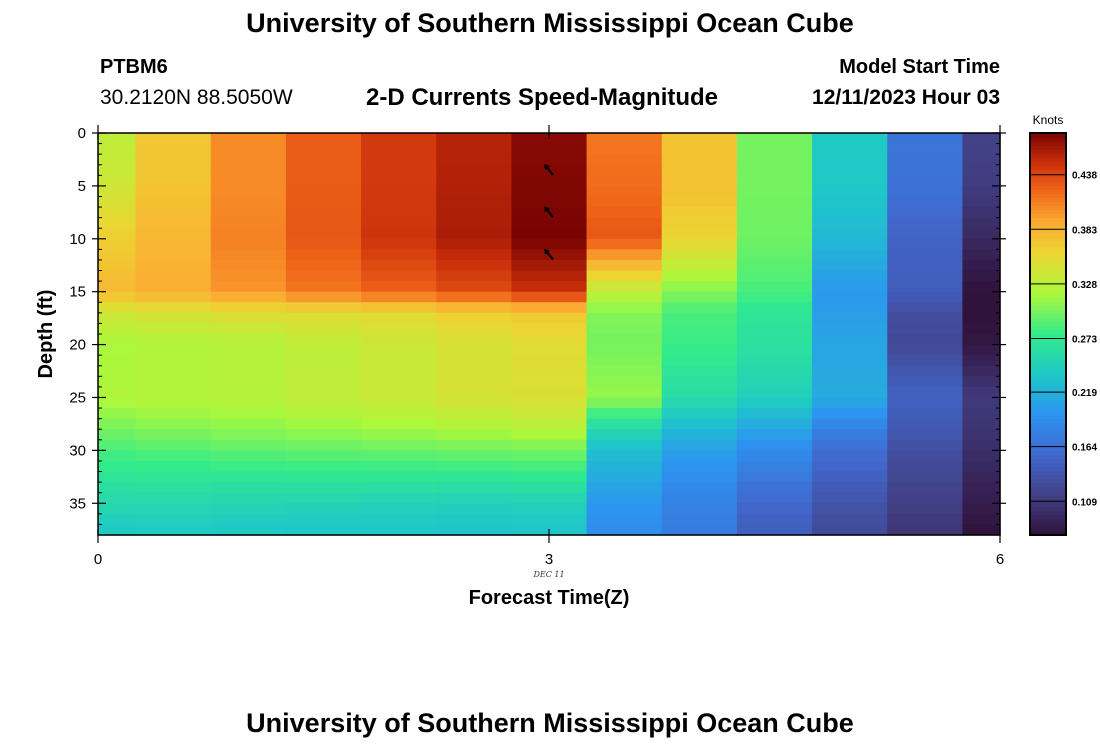 The image size is (1100, 750). I want to click on current-vector-arrow, so click(549, 170).